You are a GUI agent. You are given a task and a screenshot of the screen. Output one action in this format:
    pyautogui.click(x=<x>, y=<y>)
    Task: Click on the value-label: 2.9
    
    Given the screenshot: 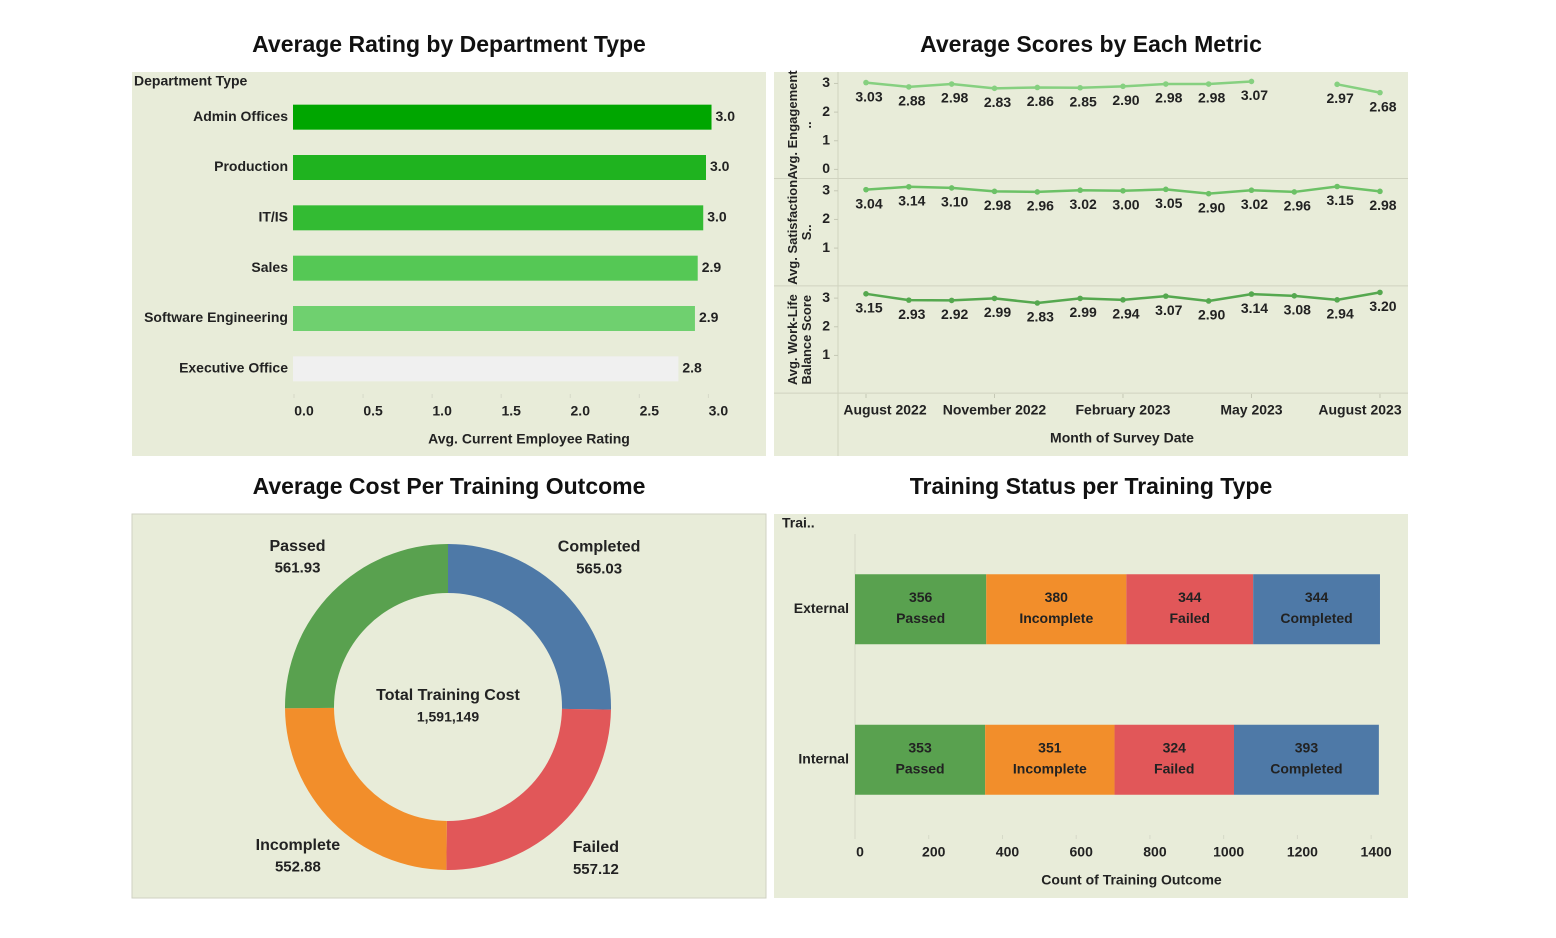 What is the action you would take?
    pyautogui.click(x=712, y=267)
    